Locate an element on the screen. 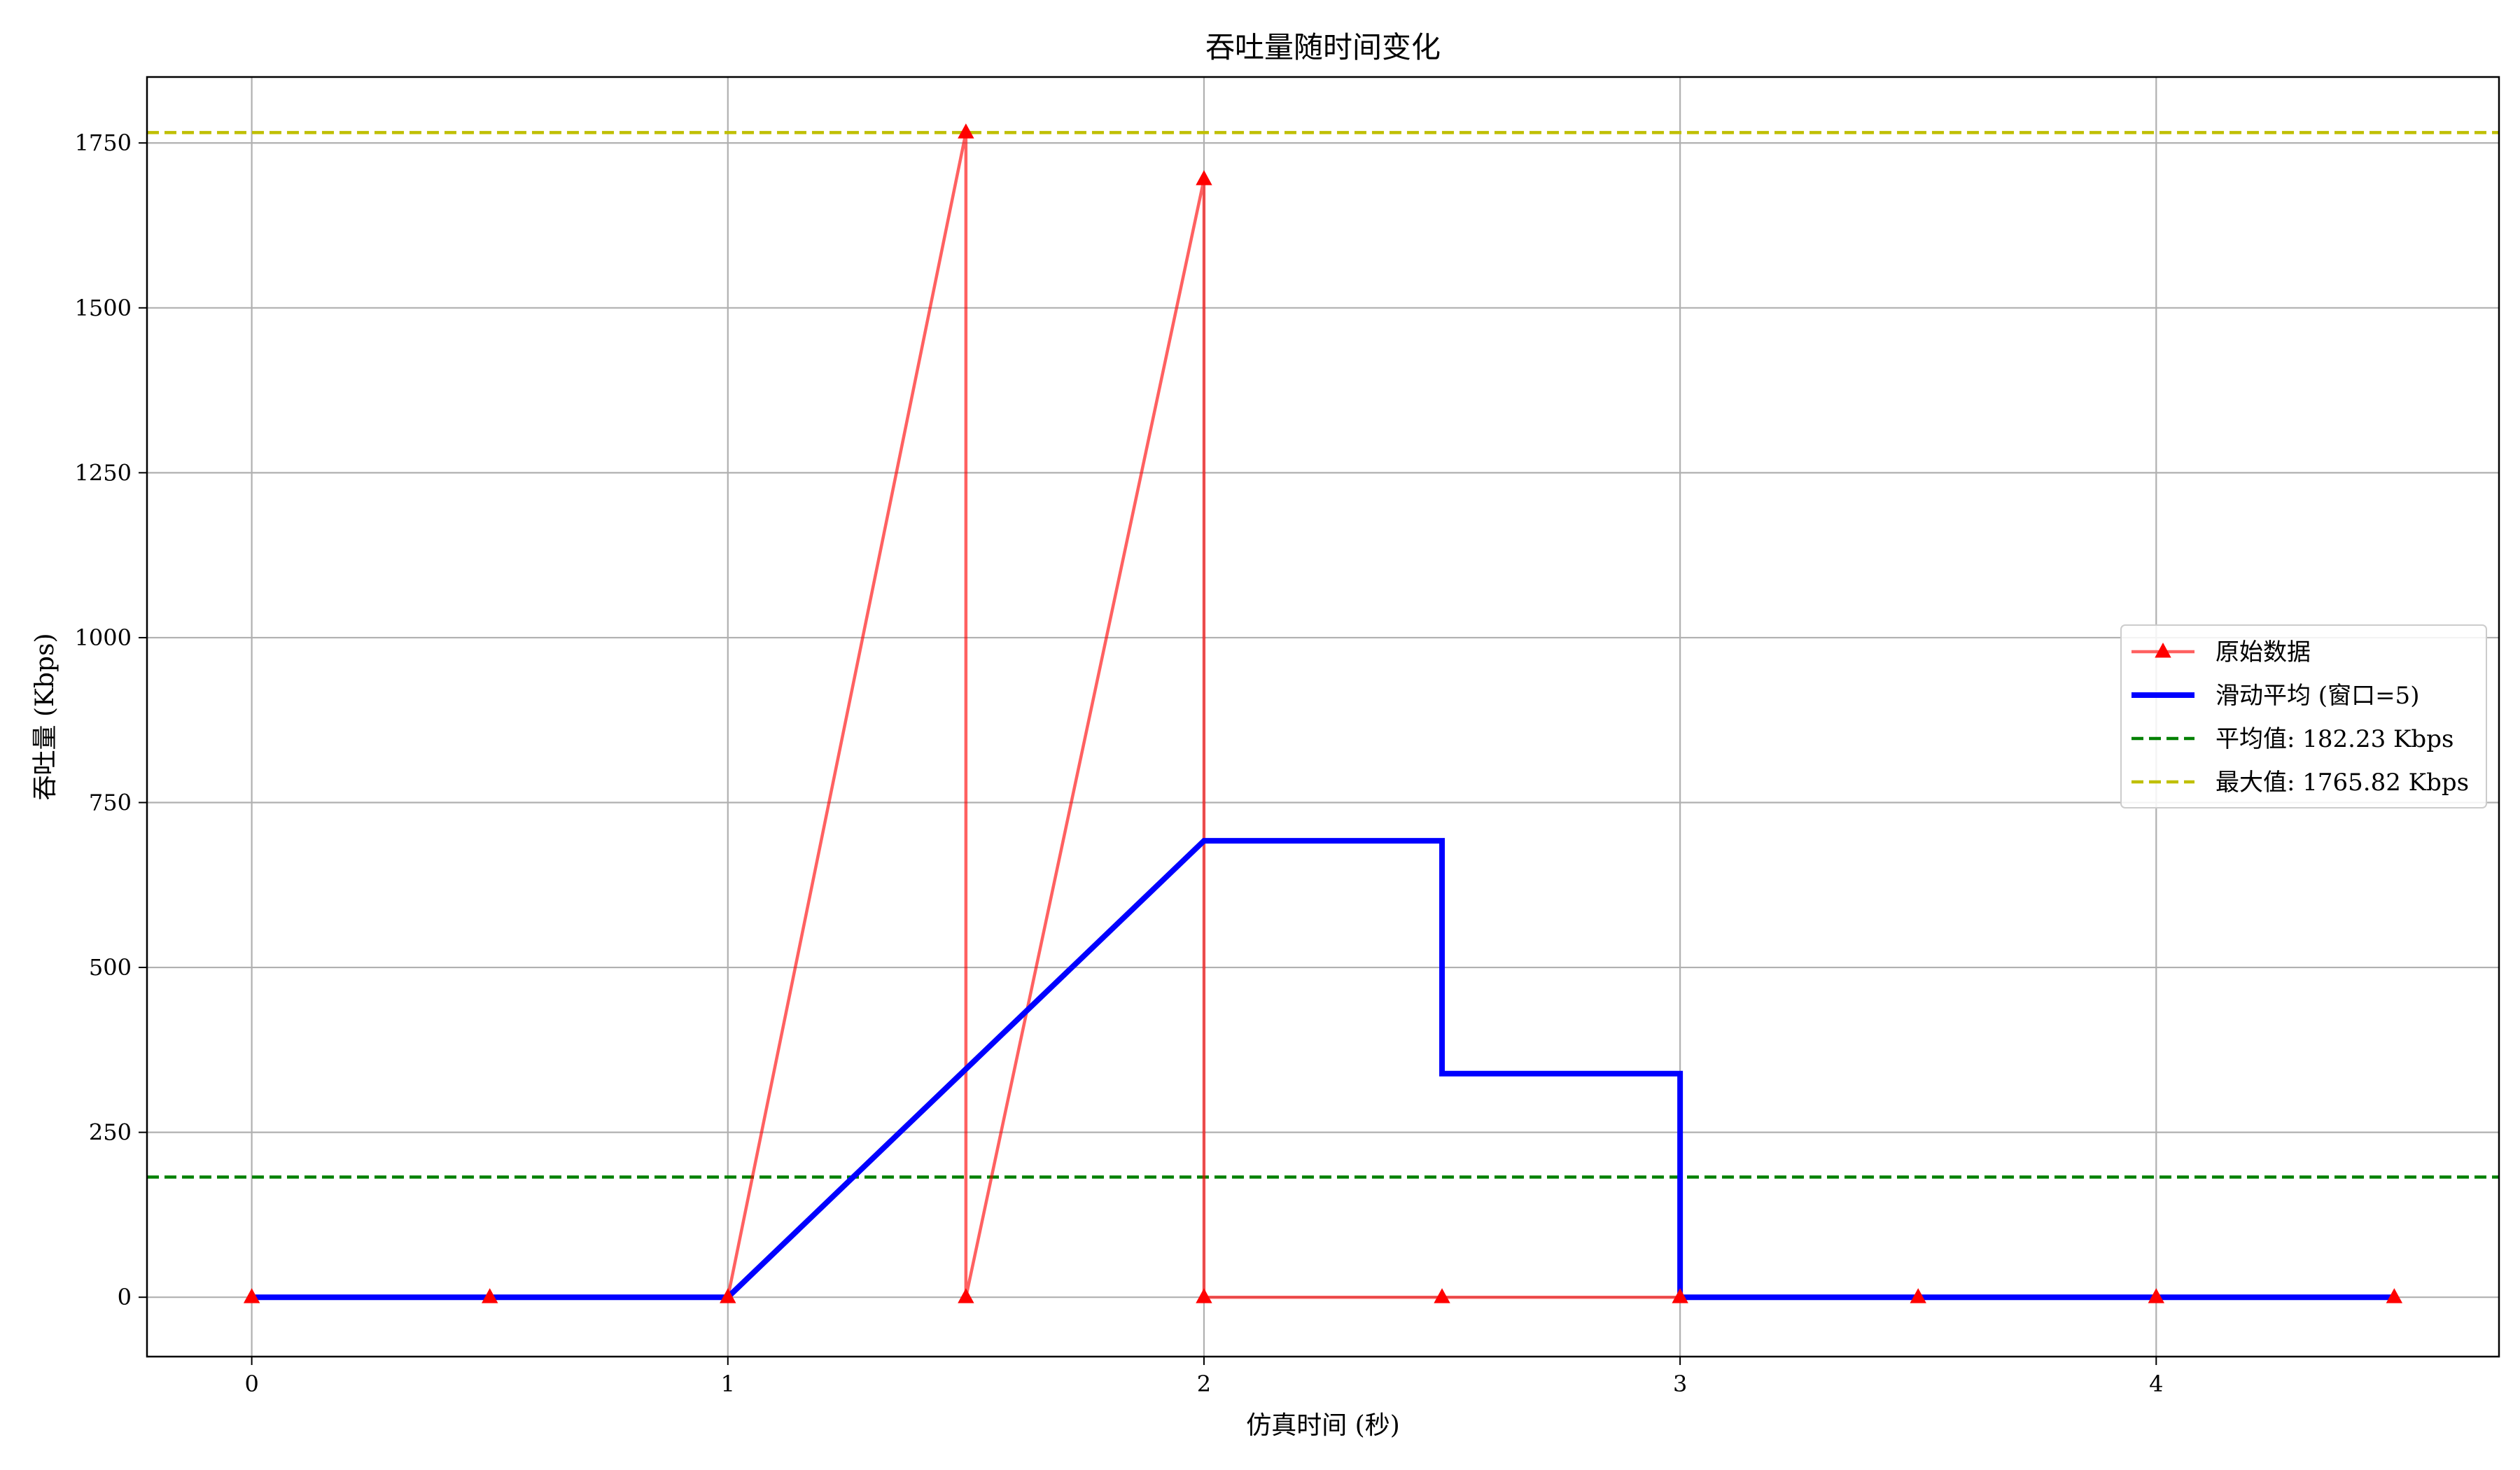  legend-mean-label: 平均值: 182.23 Kbps is located at coordinates (2335, 739).